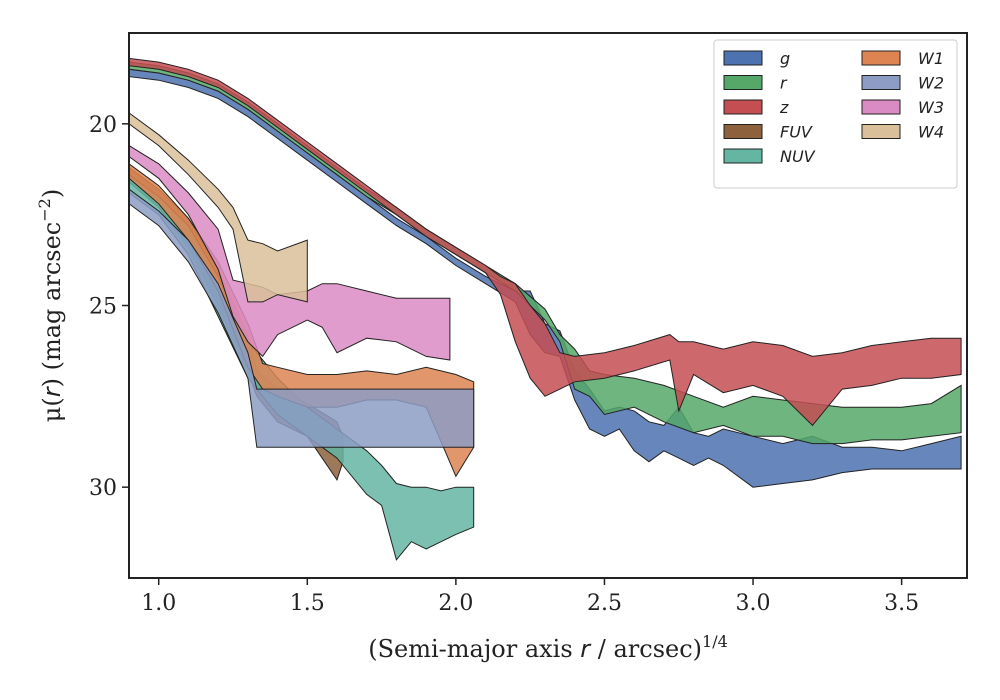  What do you see at coordinates (931, 83) in the screenshot?
I see `legend-label: W2` at bounding box center [931, 83].